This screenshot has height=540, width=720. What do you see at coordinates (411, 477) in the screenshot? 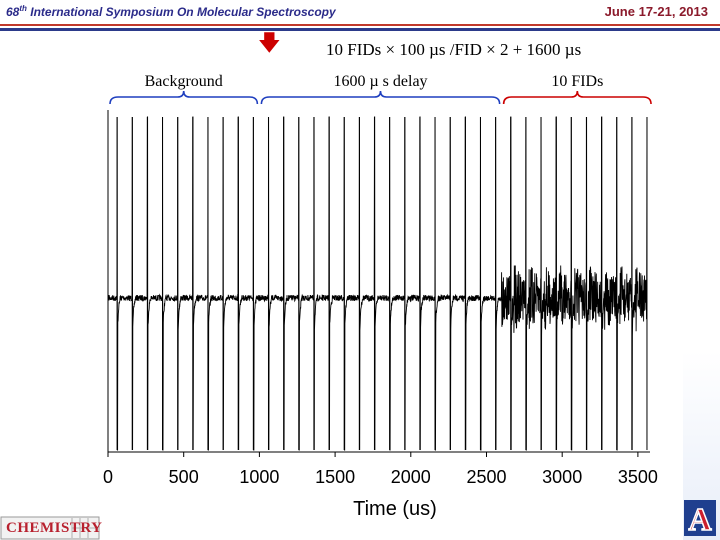
I see `x-tick-label: 2000` at bounding box center [411, 477].